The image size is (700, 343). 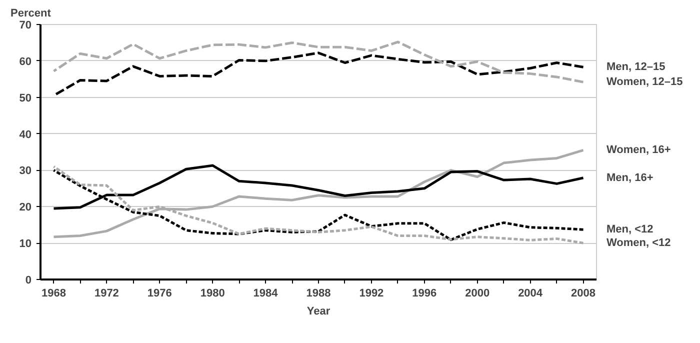 What do you see at coordinates (28, 280) in the screenshot?
I see `y-tick-label: 0` at bounding box center [28, 280].